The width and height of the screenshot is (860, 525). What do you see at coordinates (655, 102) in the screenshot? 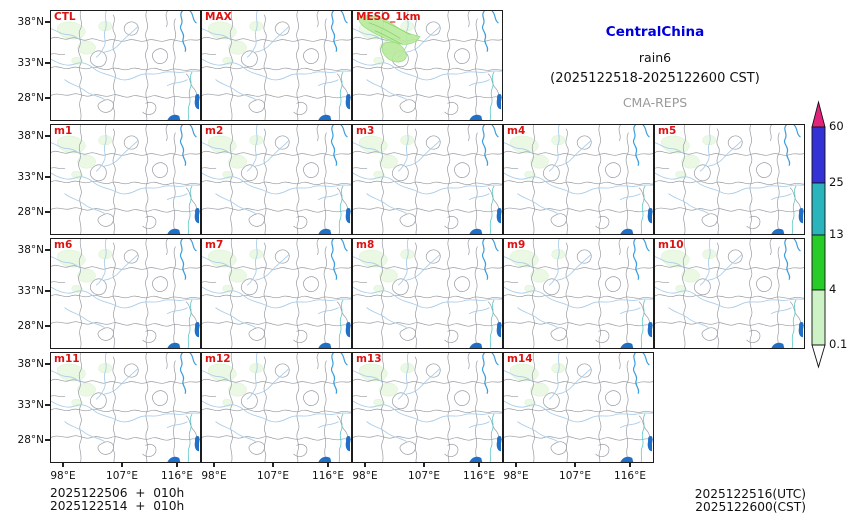
I see `model-name: CMA-REPS` at bounding box center [655, 102].